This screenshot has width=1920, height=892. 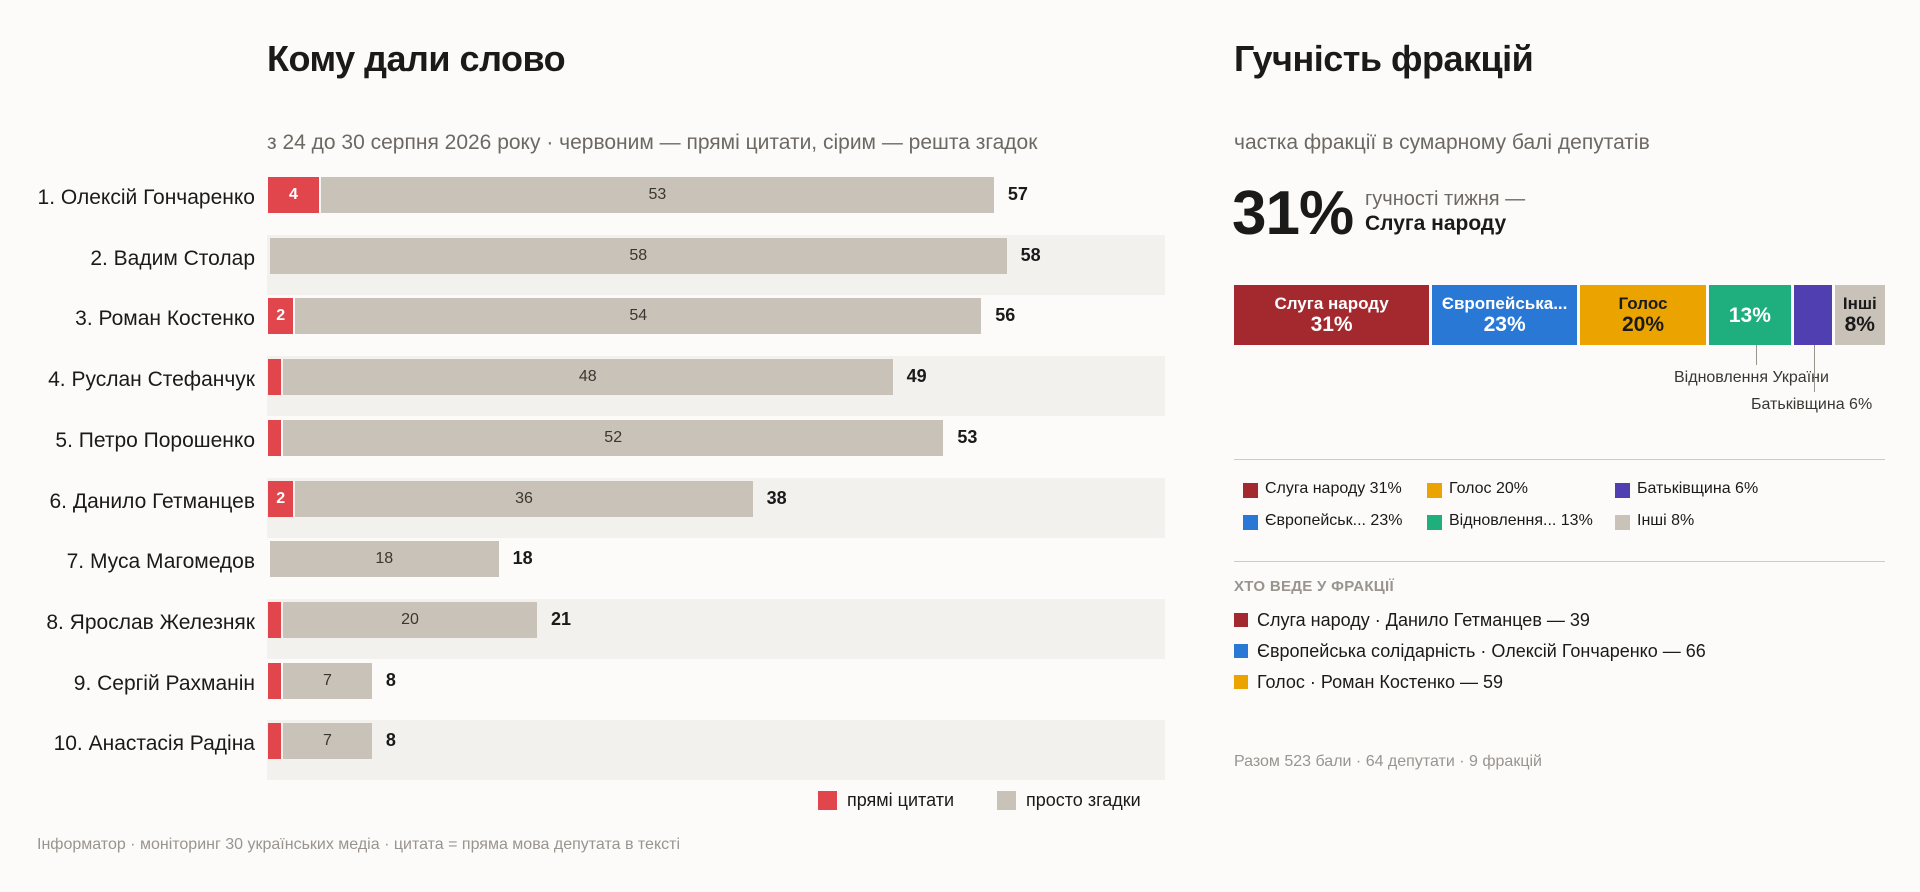 I want to click on speaker-name: 8. Ярослав Железняк, so click(x=150, y=622).